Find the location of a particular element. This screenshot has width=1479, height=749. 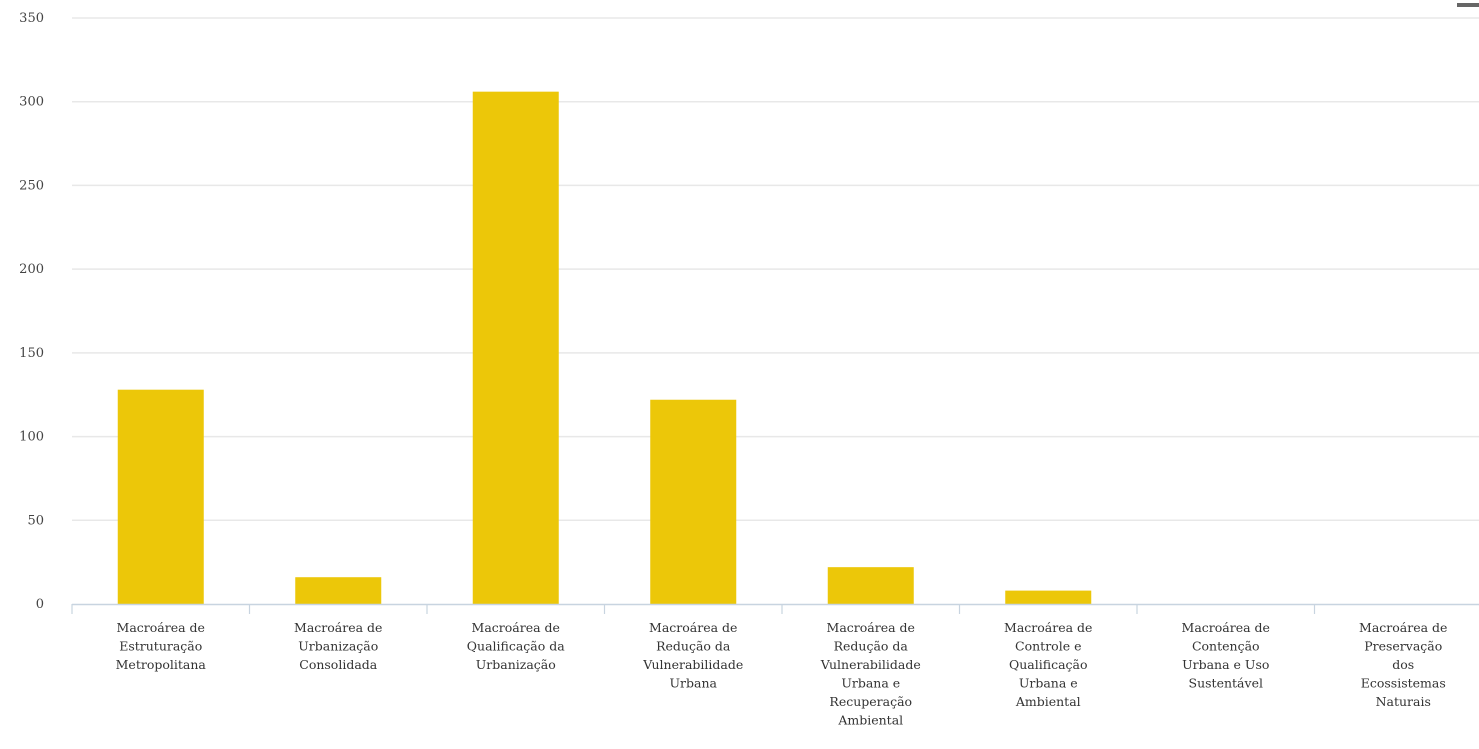

x-tick-label-line: Estruturação is located at coordinates (160, 646).